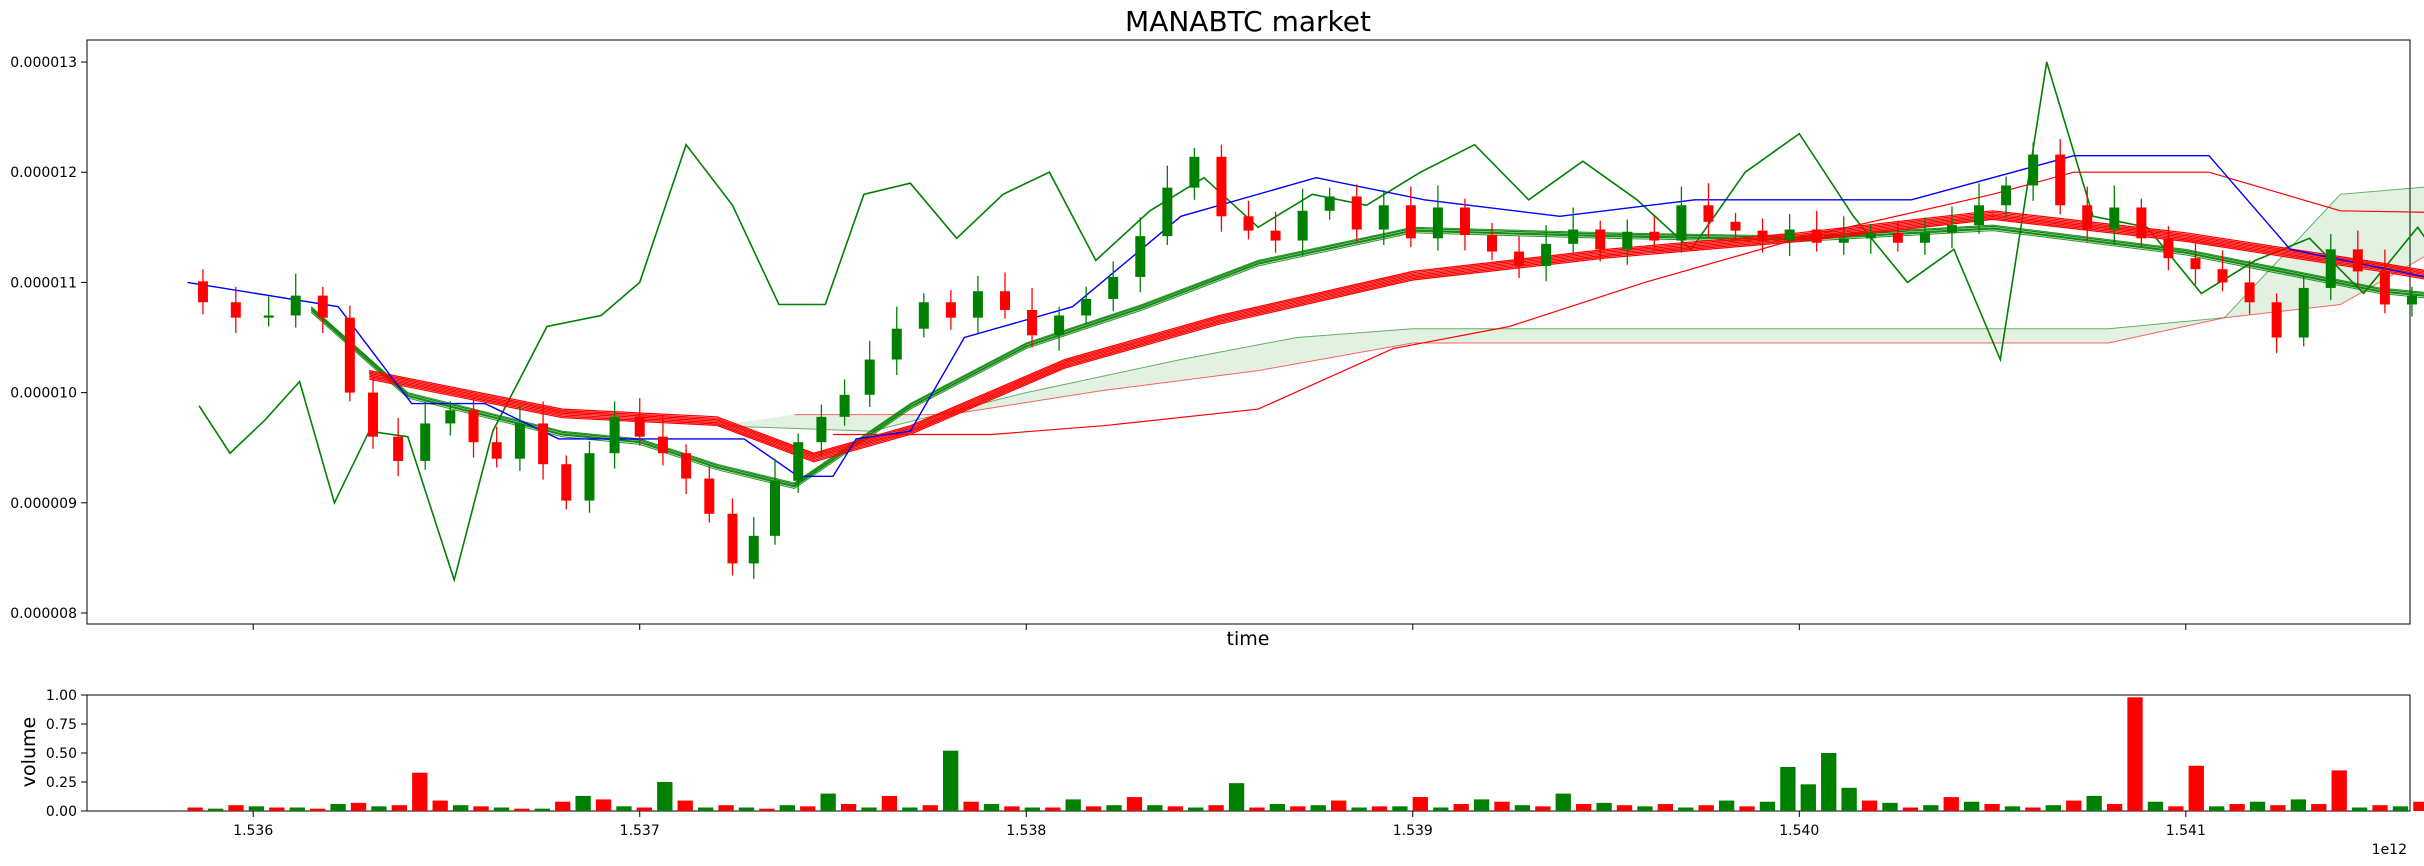 Image resolution: width=2424 pixels, height=866 pixels. Describe the element at coordinates (1026, 831) in the screenshot. I see `volume-x-tick-label: 1.538` at that location.